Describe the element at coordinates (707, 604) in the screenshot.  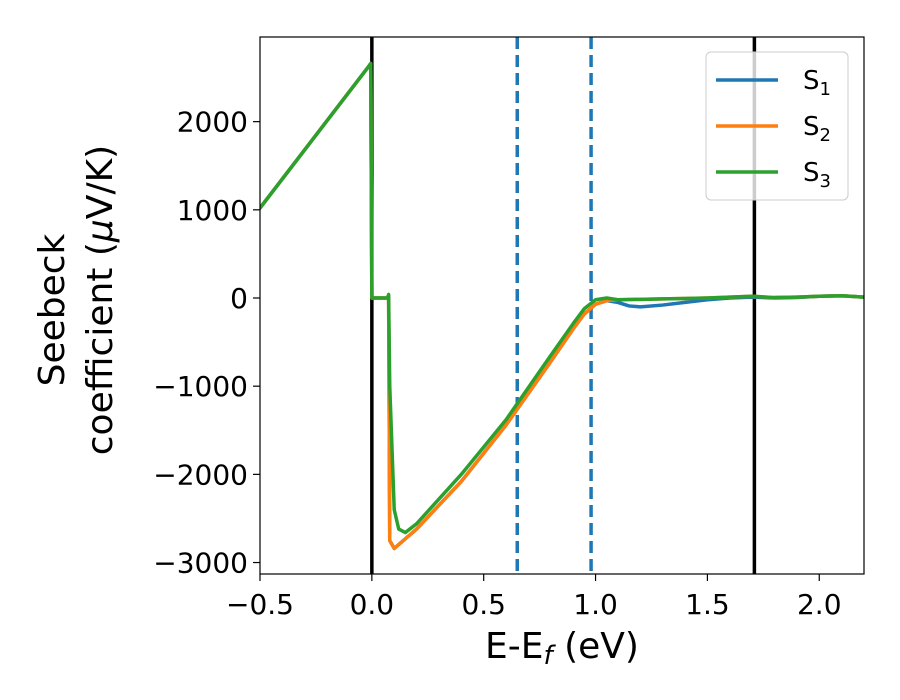
I see `x-tick-label: 1.5` at that location.